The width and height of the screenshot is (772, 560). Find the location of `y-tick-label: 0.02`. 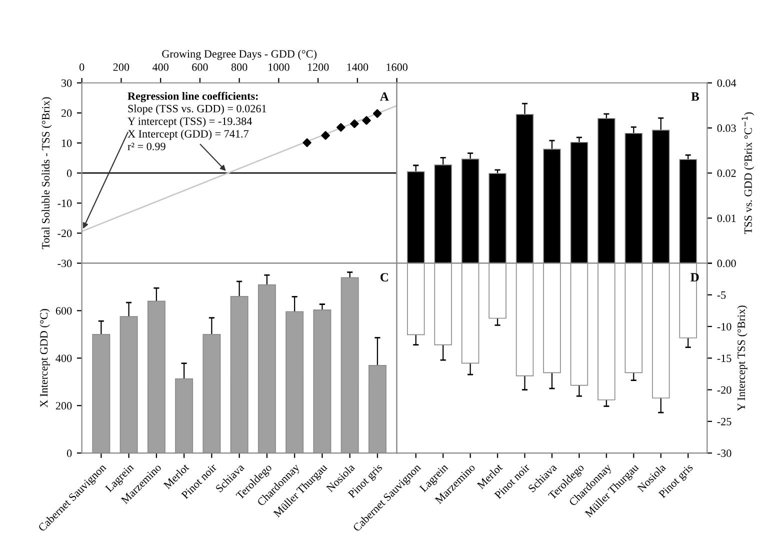

y-tick-label: 0.02 is located at coordinates (726, 174).